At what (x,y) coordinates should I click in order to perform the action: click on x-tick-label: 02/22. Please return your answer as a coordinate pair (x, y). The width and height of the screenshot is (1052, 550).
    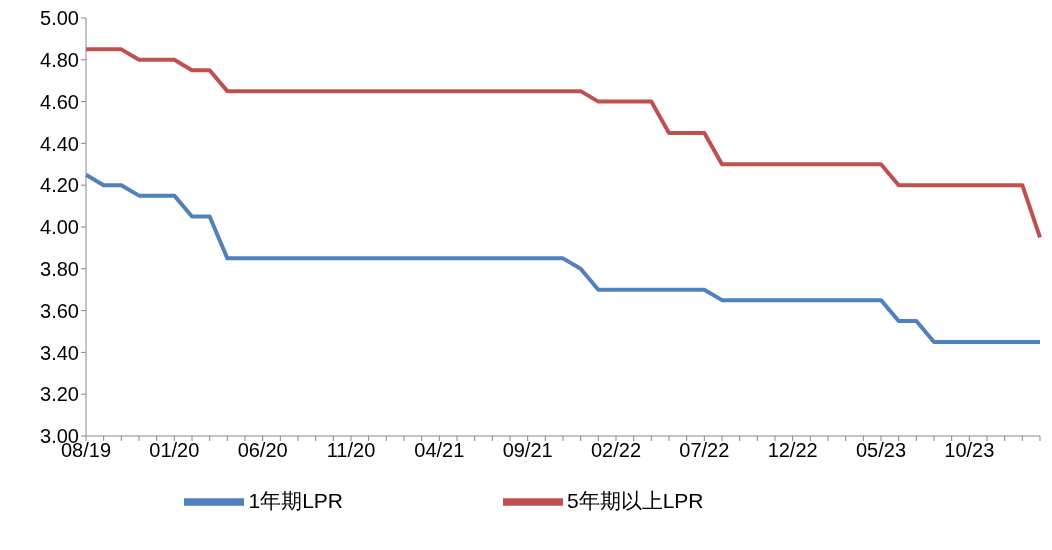
    Looking at the image, I should click on (616, 450).